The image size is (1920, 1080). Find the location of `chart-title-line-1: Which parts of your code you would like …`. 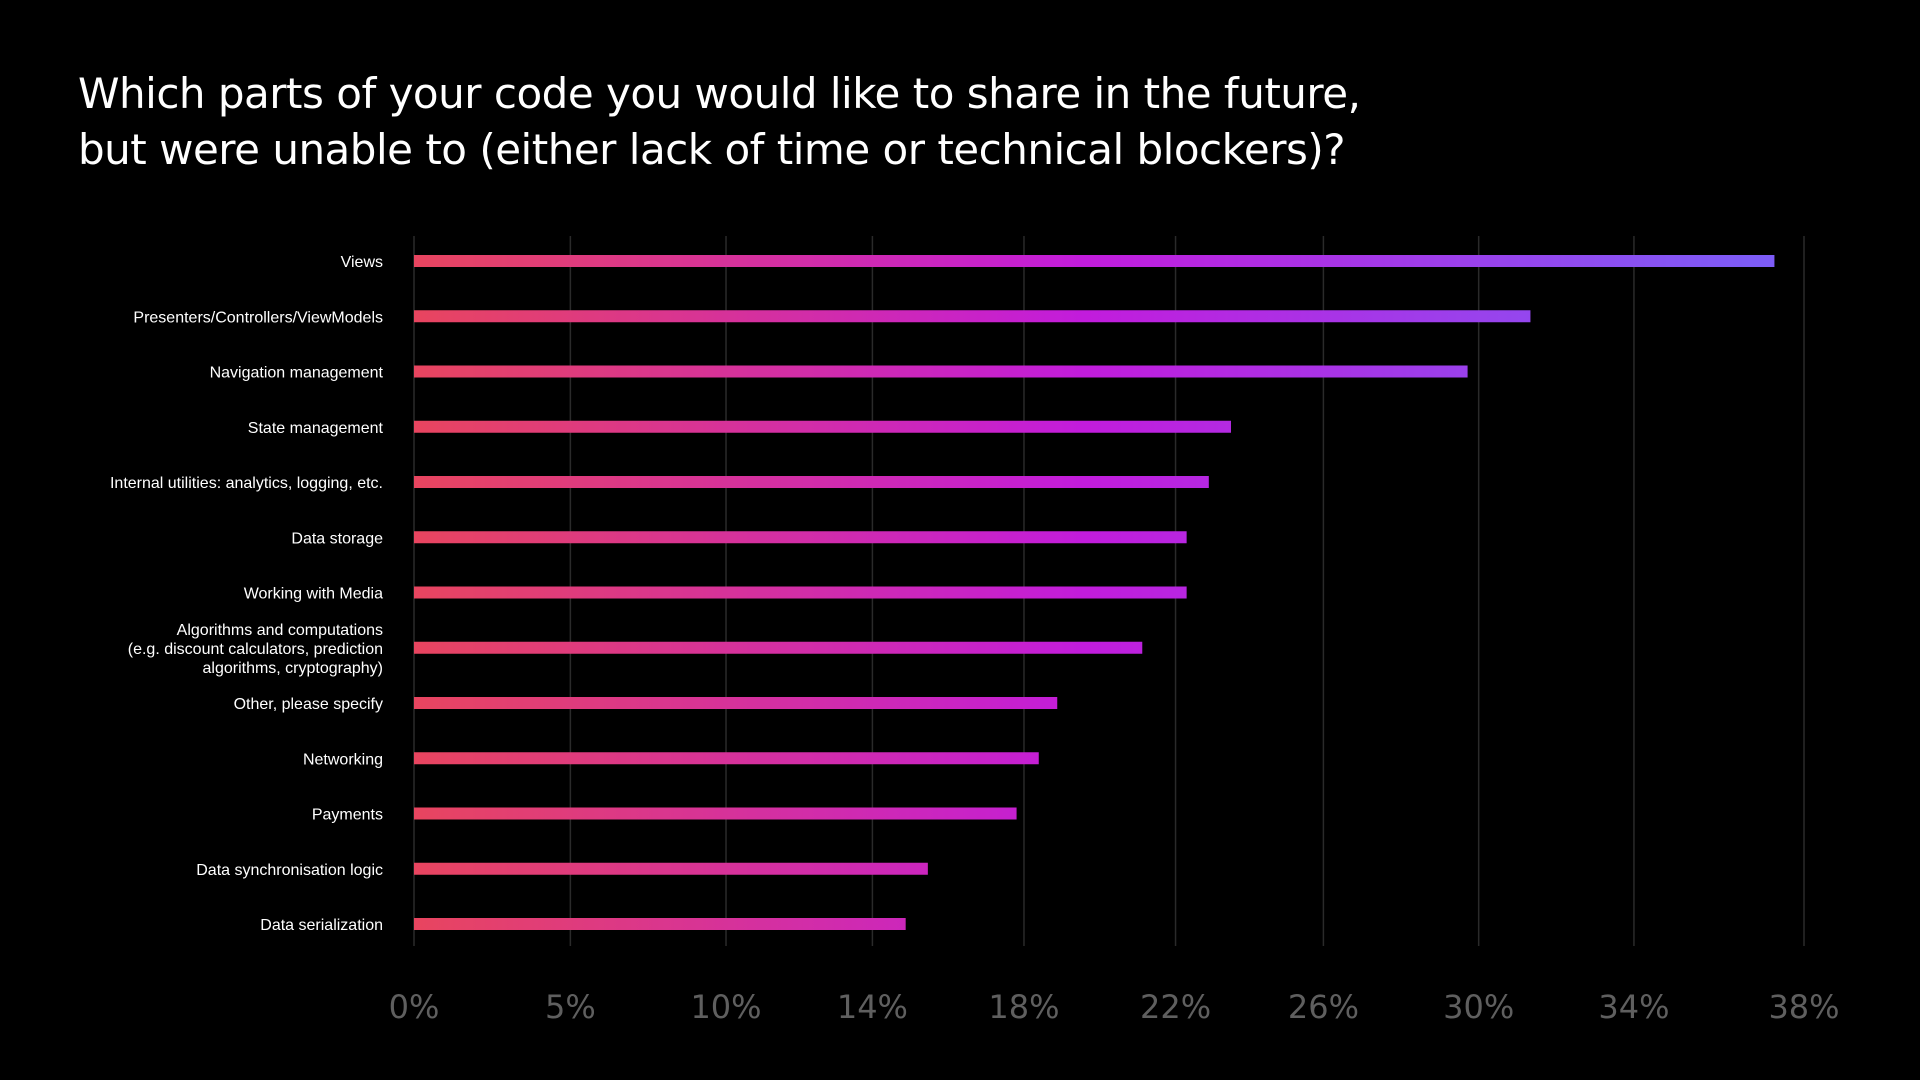

chart-title-line-1: Which parts of your code you would like … is located at coordinates (719, 93).